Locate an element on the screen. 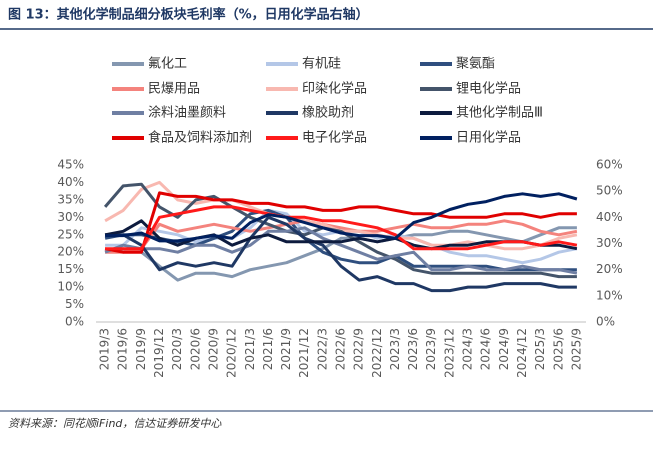  x-tick-label: 2023/6 is located at coordinates (413, 349).